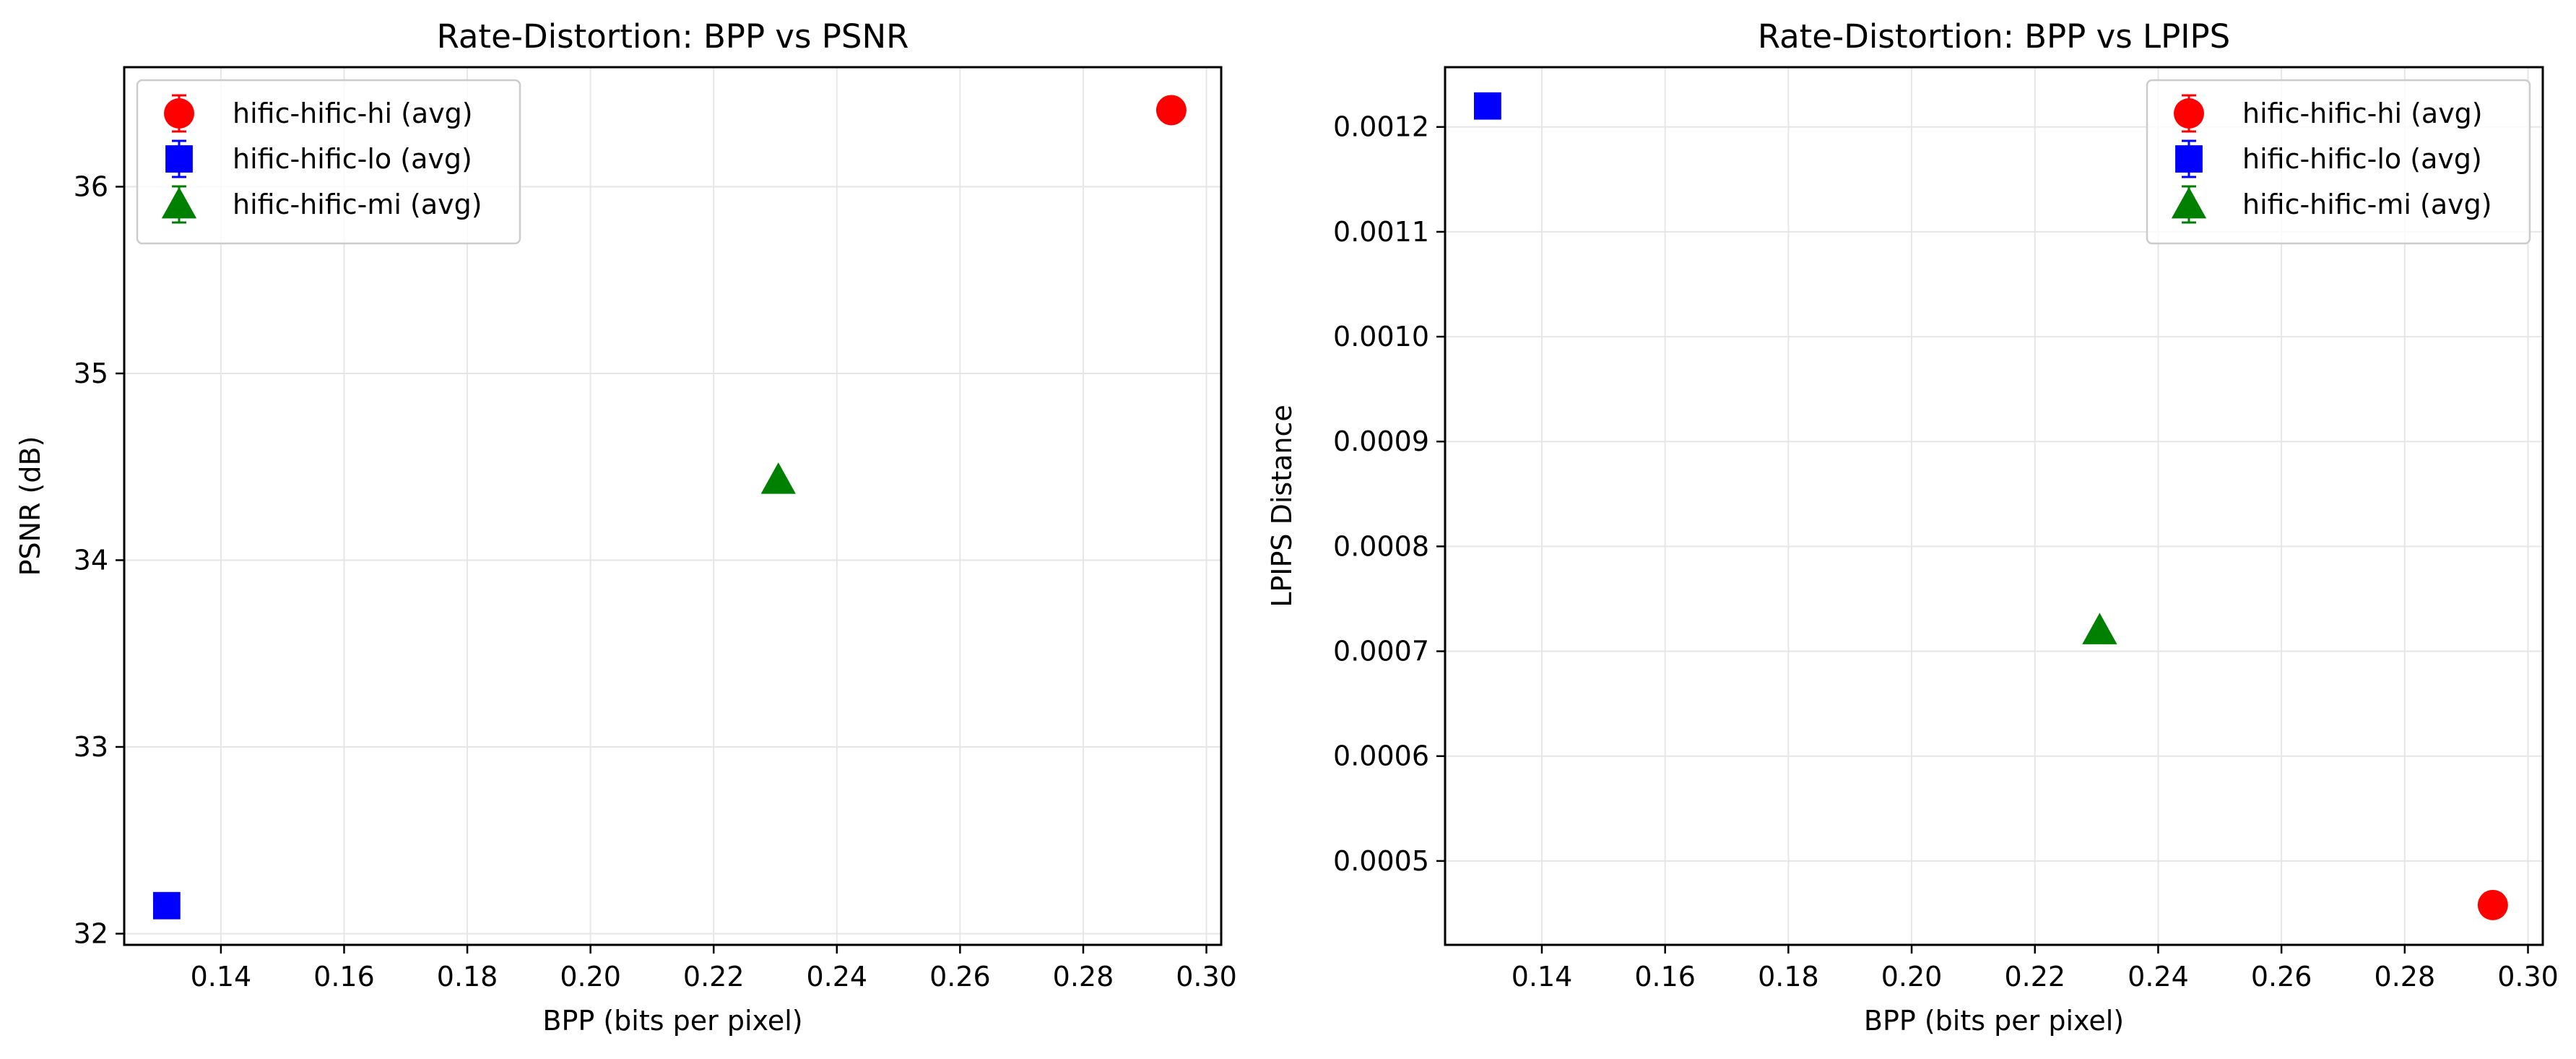 This screenshot has height=1059, width=2576. Describe the element at coordinates (91, 373) in the screenshot. I see `y-tick-label: 35` at that location.